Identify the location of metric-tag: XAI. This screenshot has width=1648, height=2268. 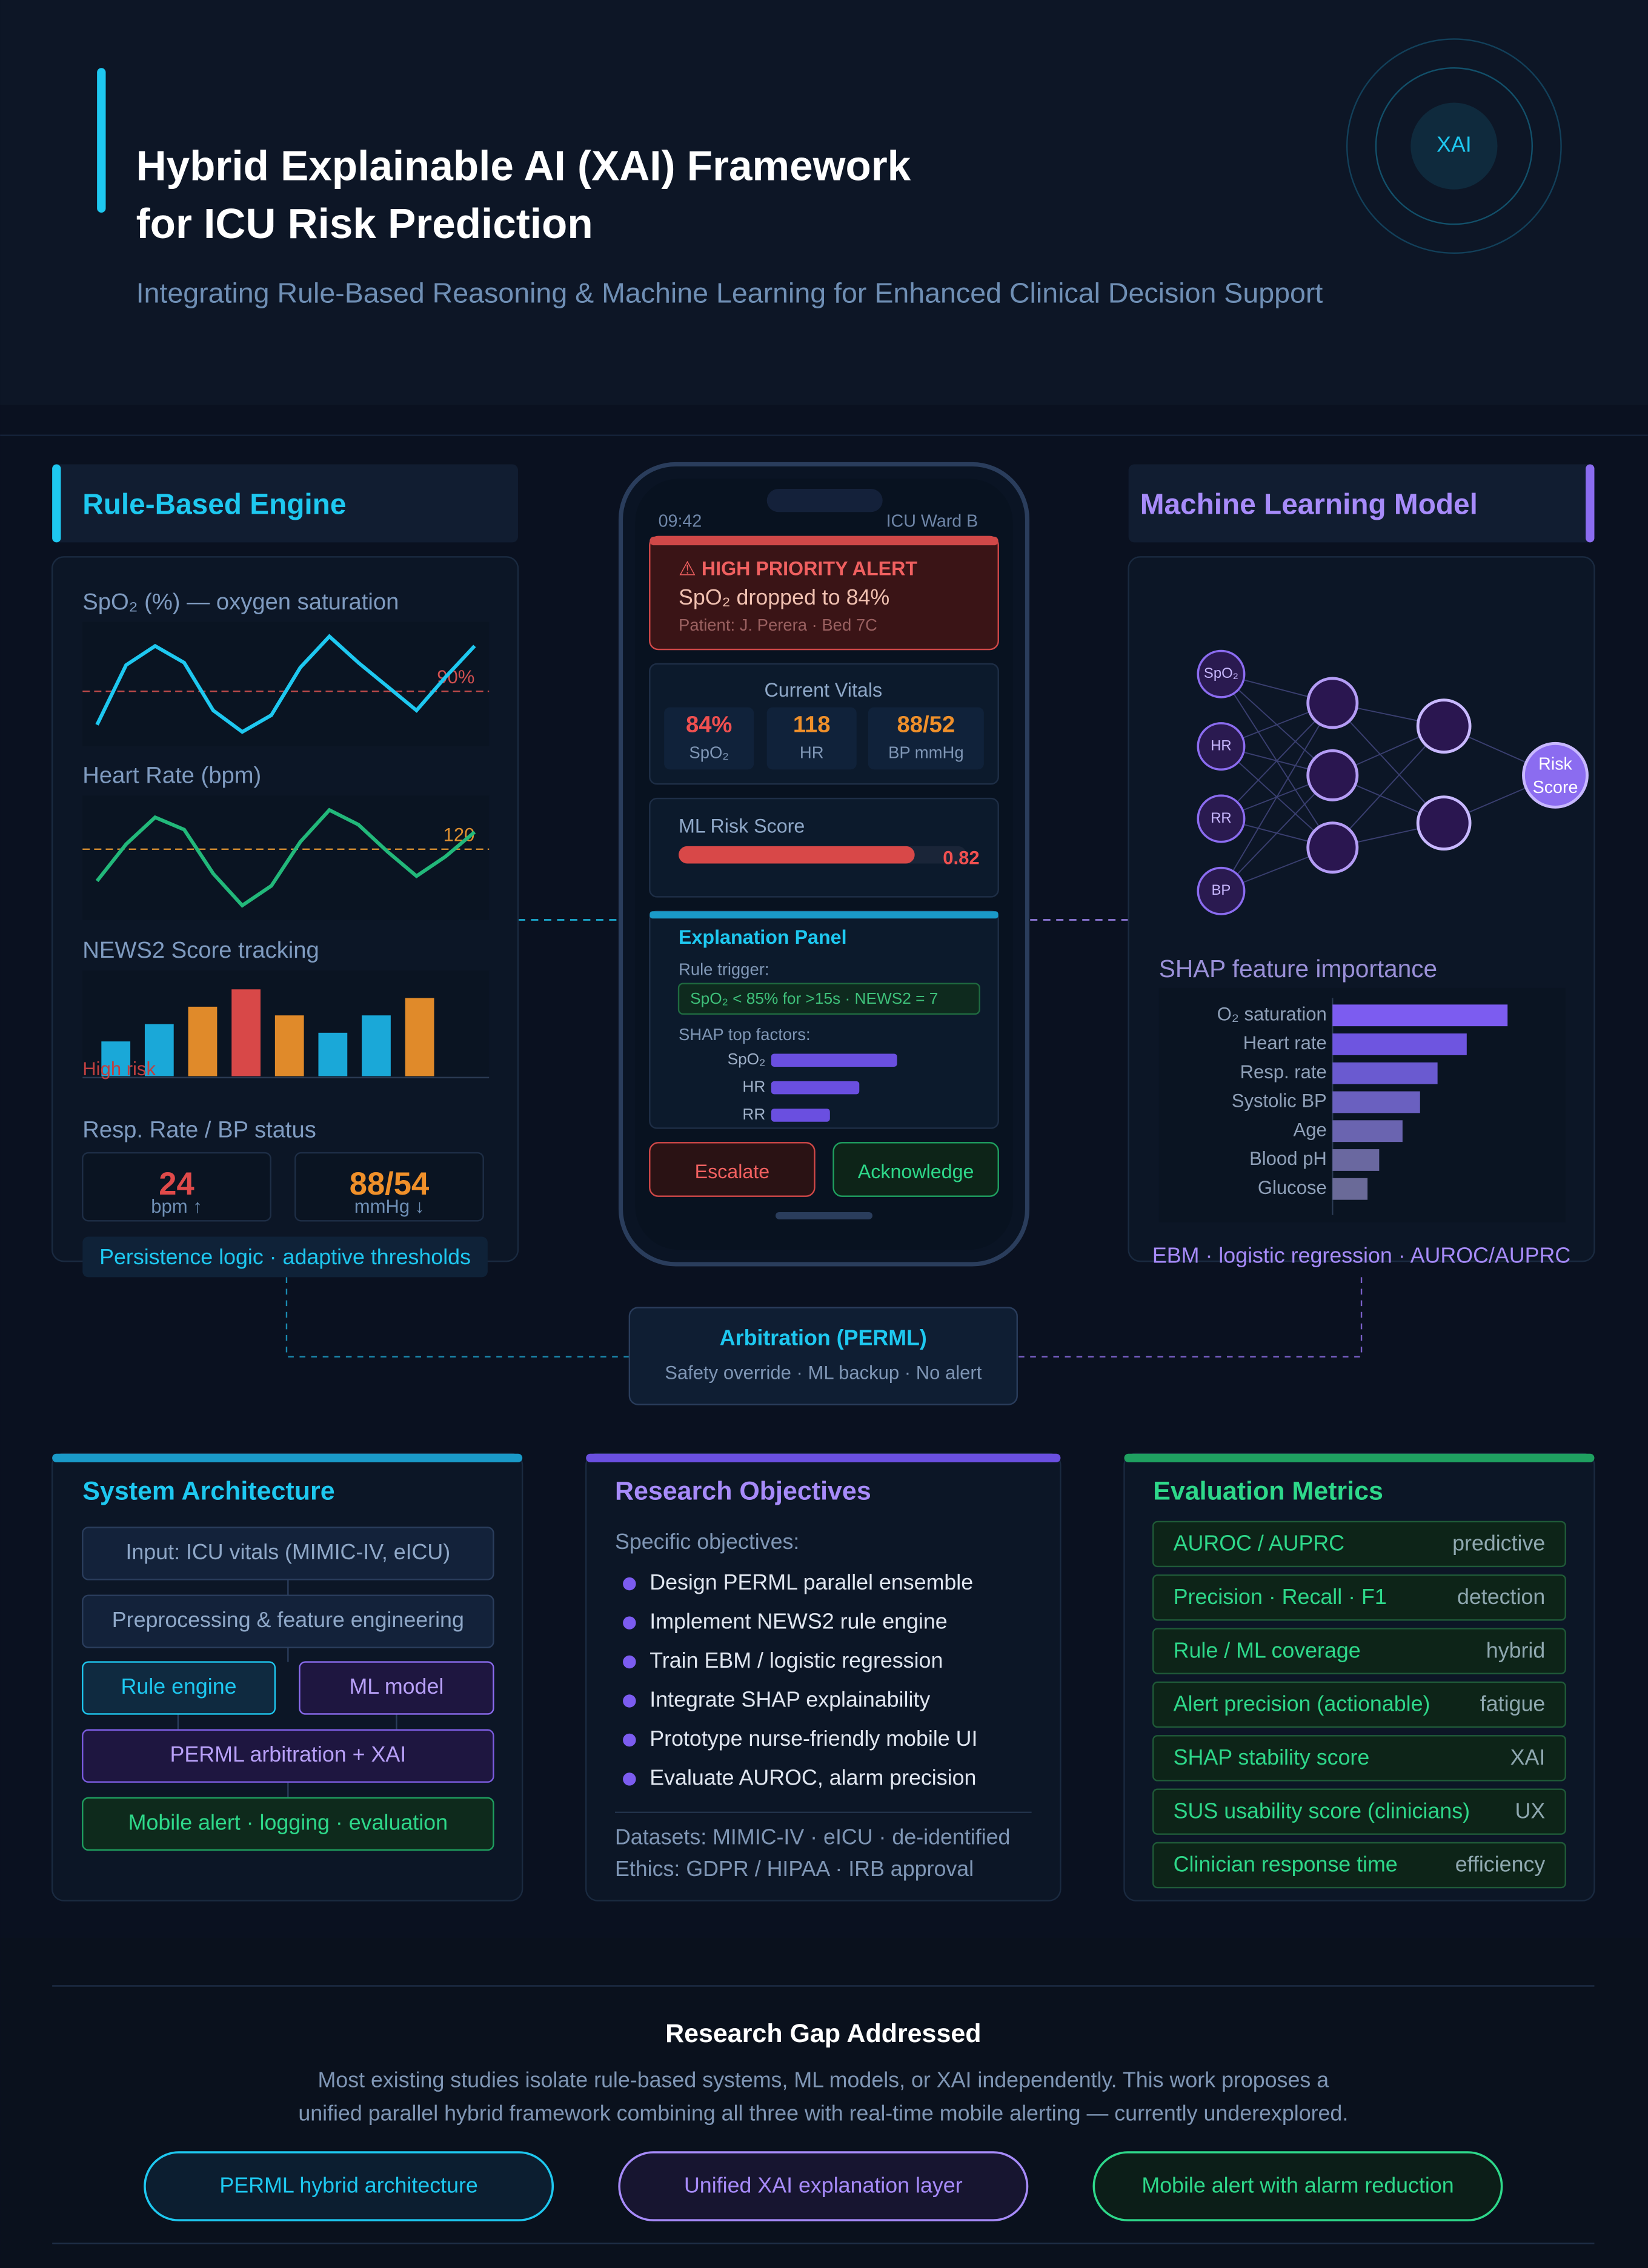
(1528, 1757).